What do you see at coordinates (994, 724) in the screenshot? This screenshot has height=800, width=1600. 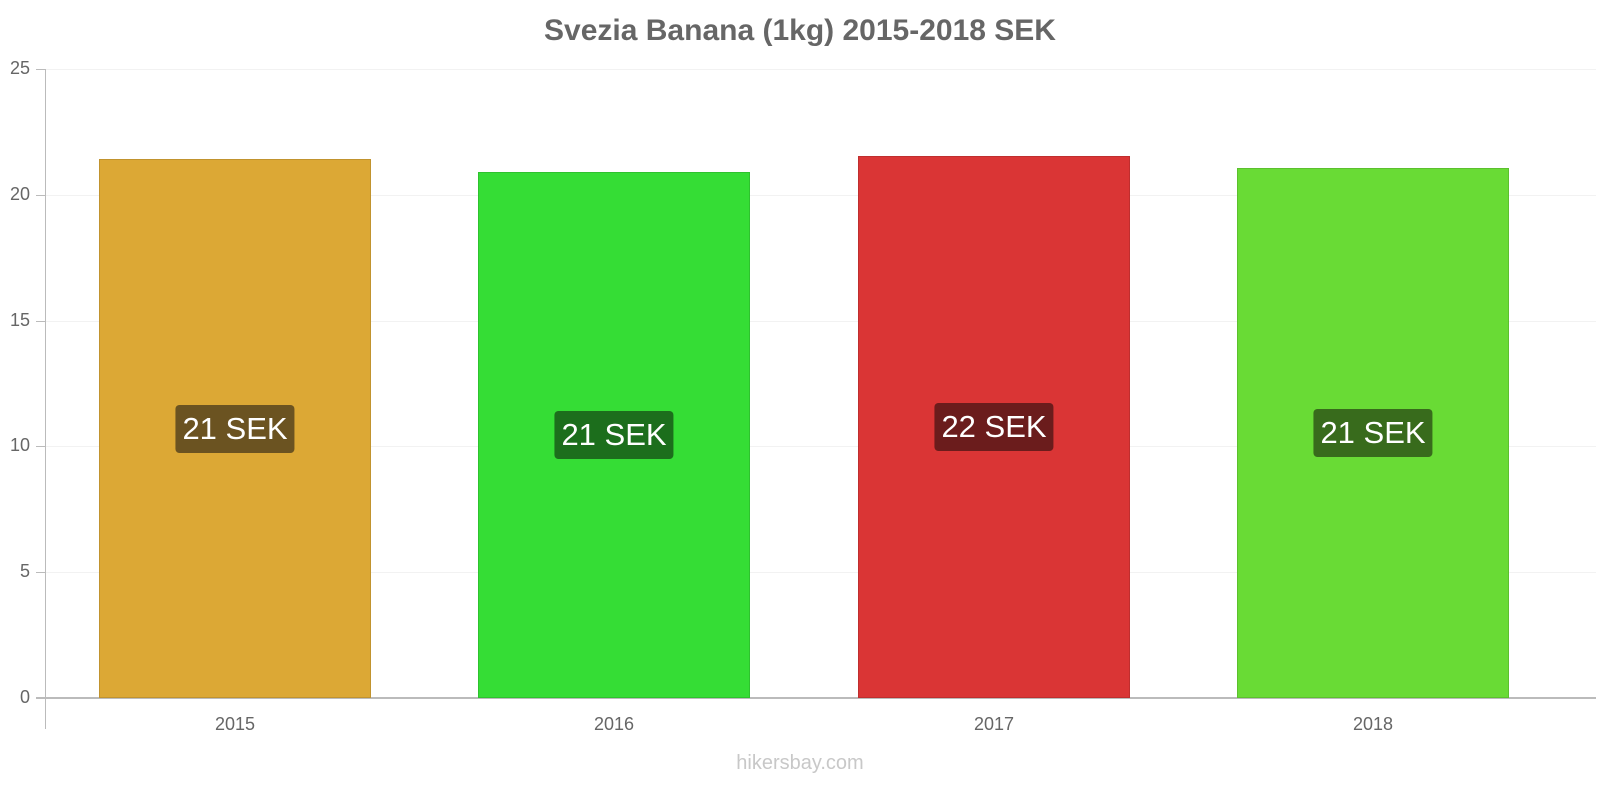 I see `x-tick-label: 2017` at bounding box center [994, 724].